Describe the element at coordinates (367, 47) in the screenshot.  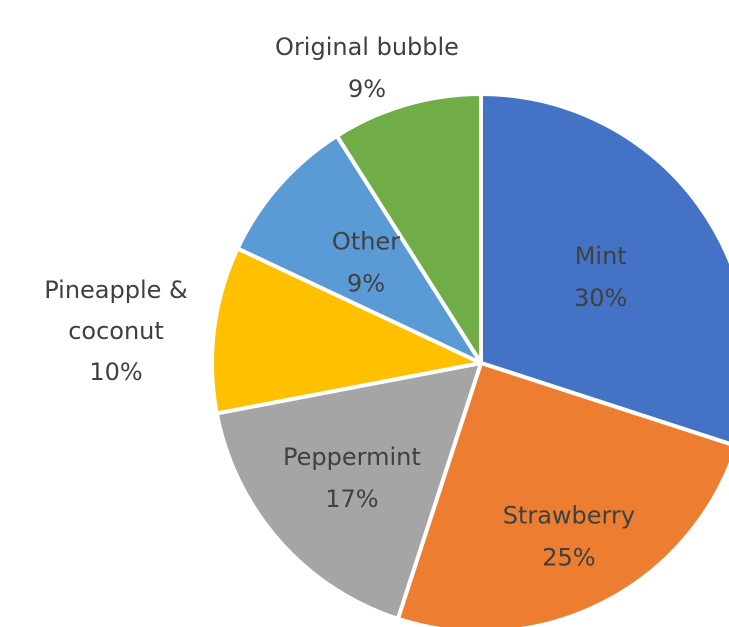
I see `slice-name-original-bubble: Original bubble` at that location.